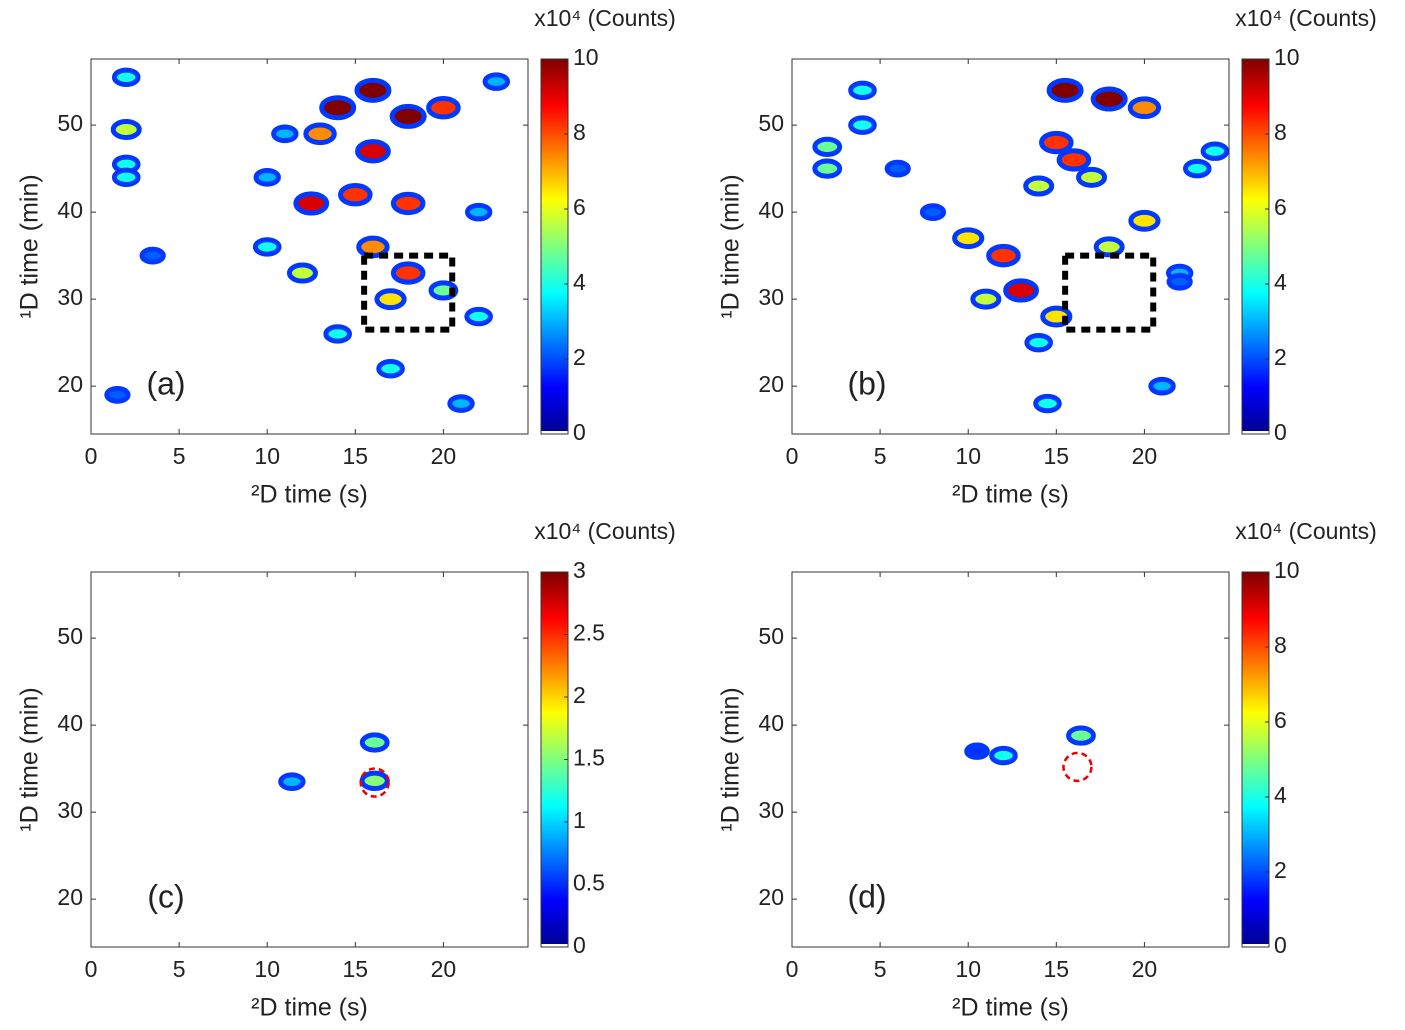  Describe the element at coordinates (374, 782) in the screenshot. I see `highlight-circle` at that location.